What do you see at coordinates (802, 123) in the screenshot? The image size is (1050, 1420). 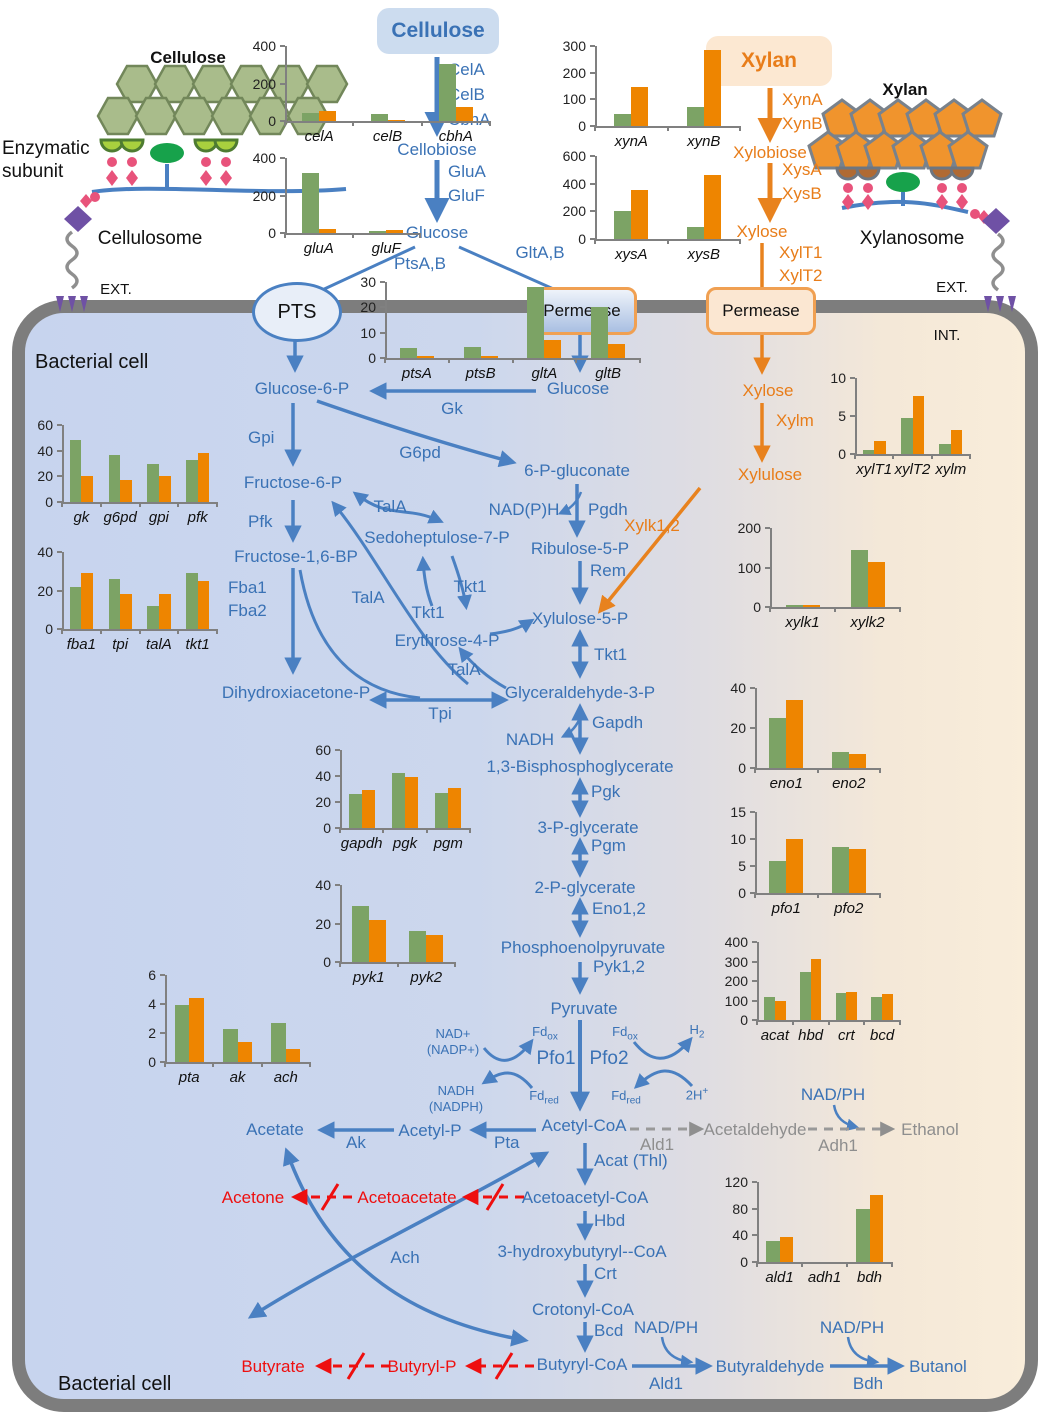 I see `enzyme-xynb: XynB` at bounding box center [802, 123].